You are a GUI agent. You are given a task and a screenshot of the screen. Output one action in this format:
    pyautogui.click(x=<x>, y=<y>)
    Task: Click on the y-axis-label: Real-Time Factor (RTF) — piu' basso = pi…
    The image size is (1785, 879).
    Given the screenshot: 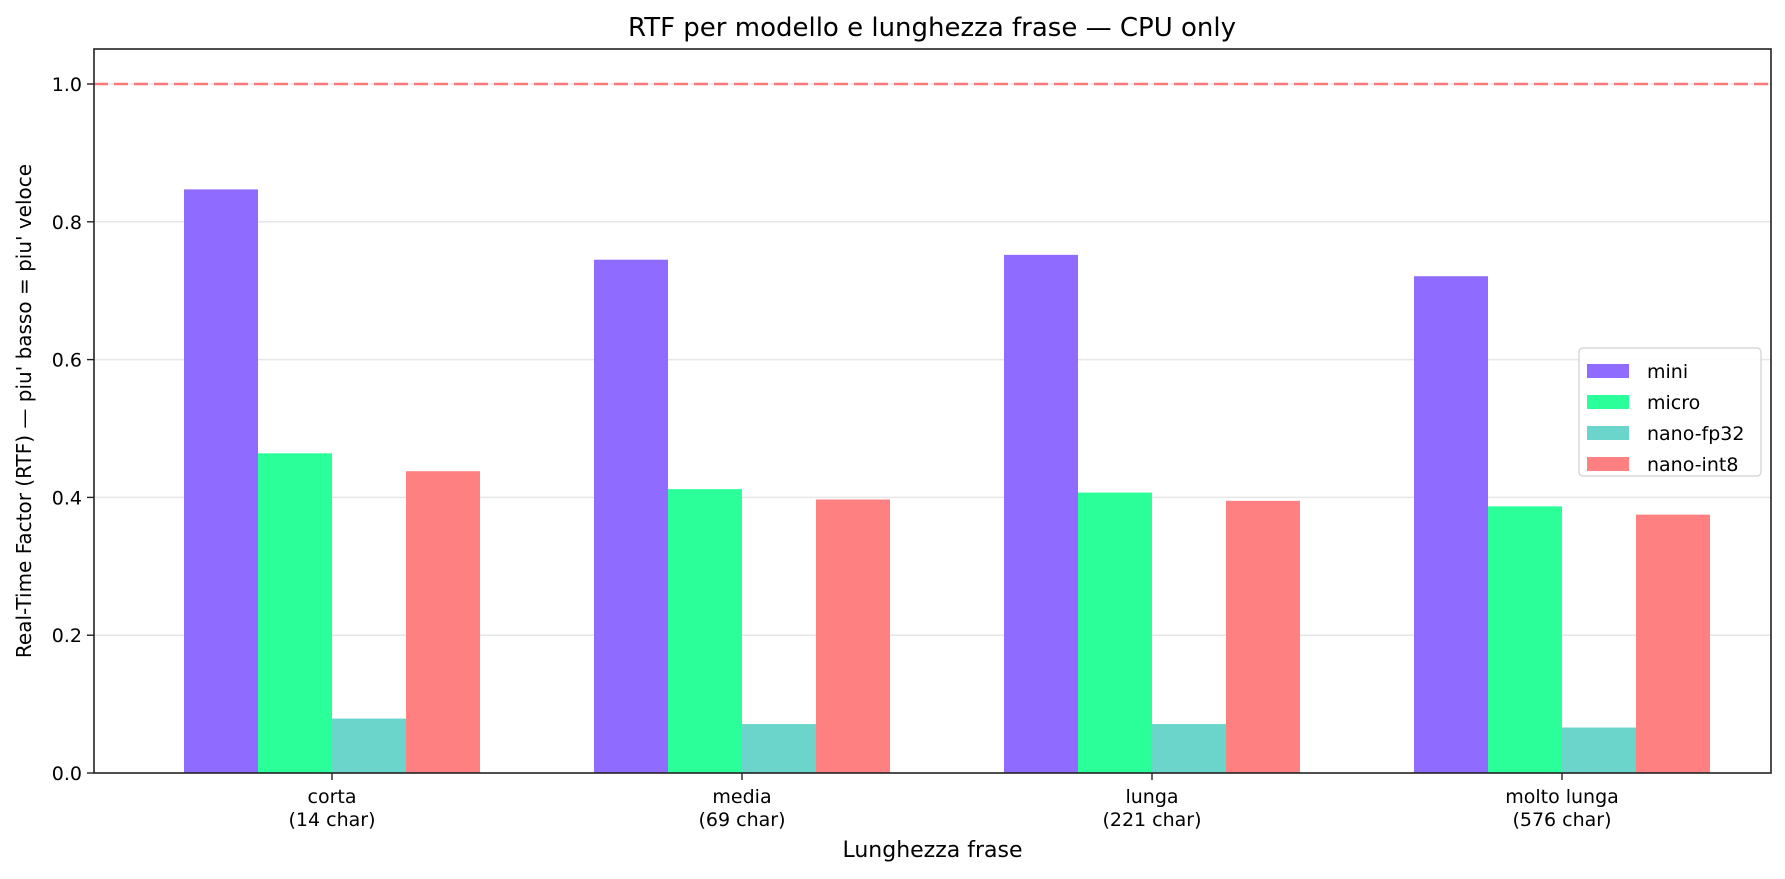 What is the action you would take?
    pyautogui.click(x=24, y=411)
    